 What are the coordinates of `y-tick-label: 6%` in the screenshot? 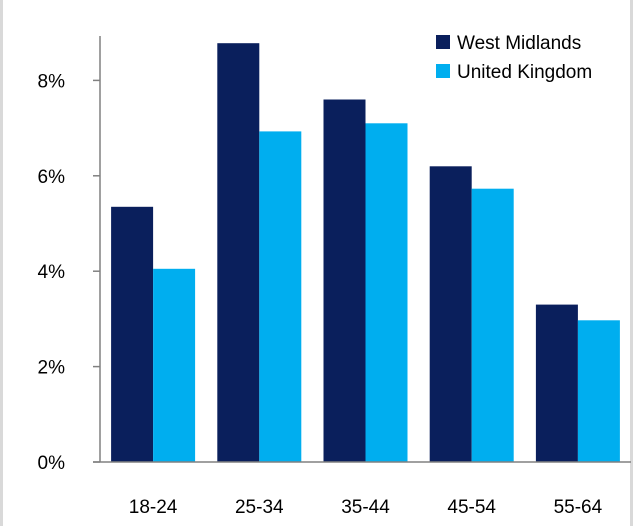 It's located at (52, 177).